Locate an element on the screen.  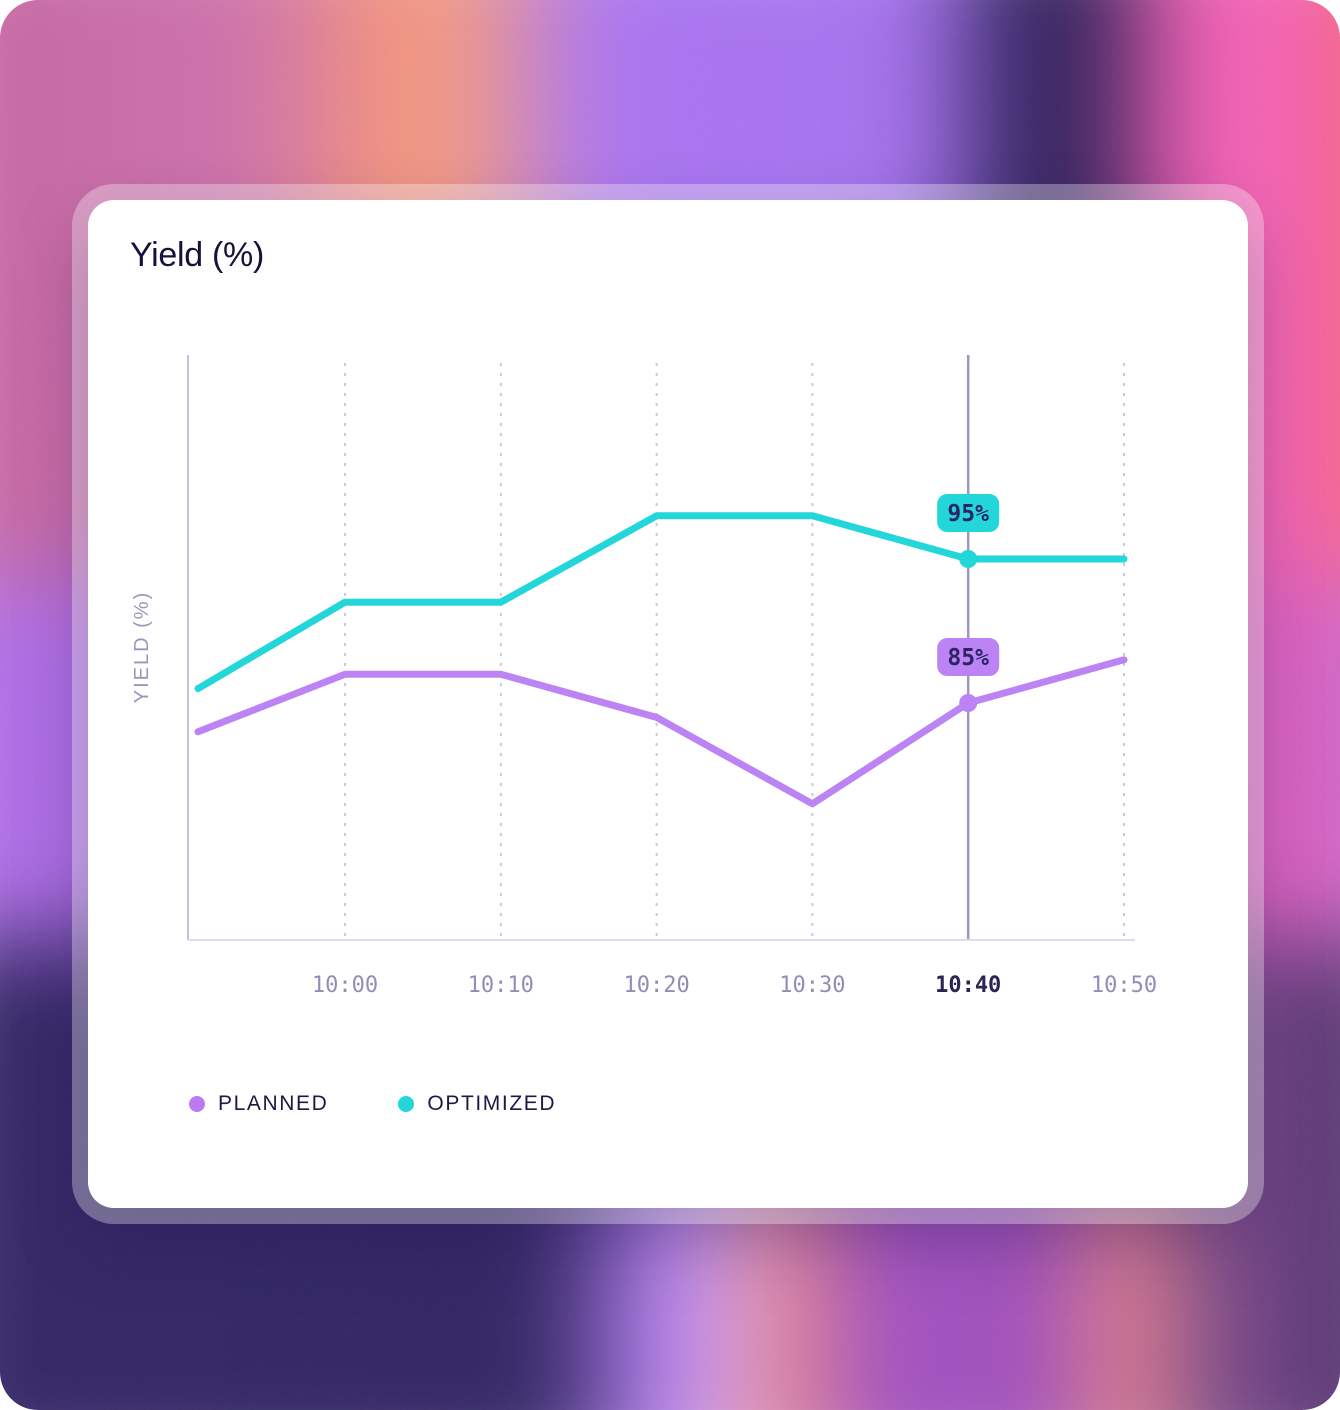
highlight-dot-optimized is located at coordinates (968, 559).